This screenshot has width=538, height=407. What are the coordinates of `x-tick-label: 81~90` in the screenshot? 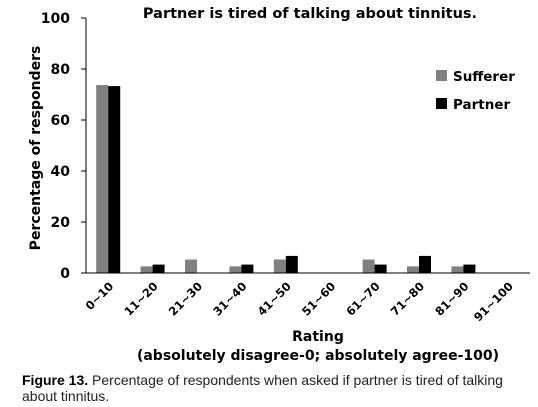 It's located at (451, 298).